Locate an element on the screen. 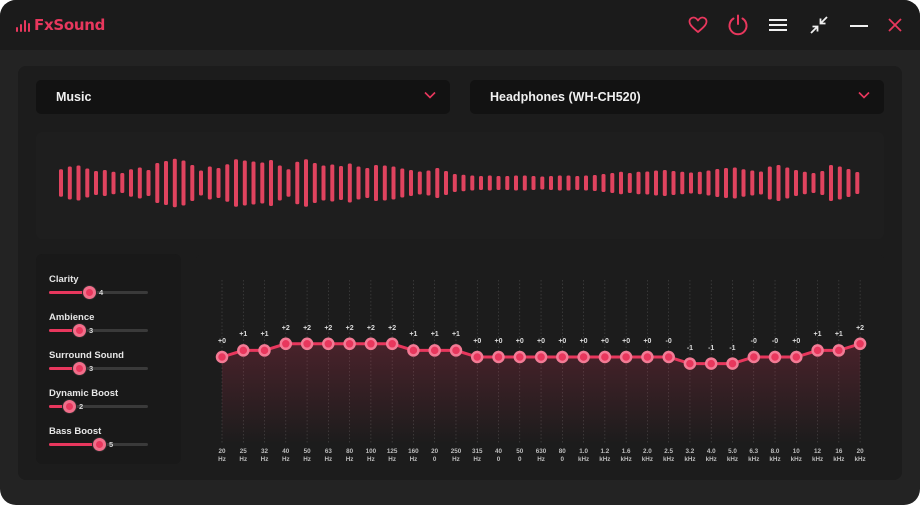 This screenshot has width=920, height=505. power-button is located at coordinates (738, 25).